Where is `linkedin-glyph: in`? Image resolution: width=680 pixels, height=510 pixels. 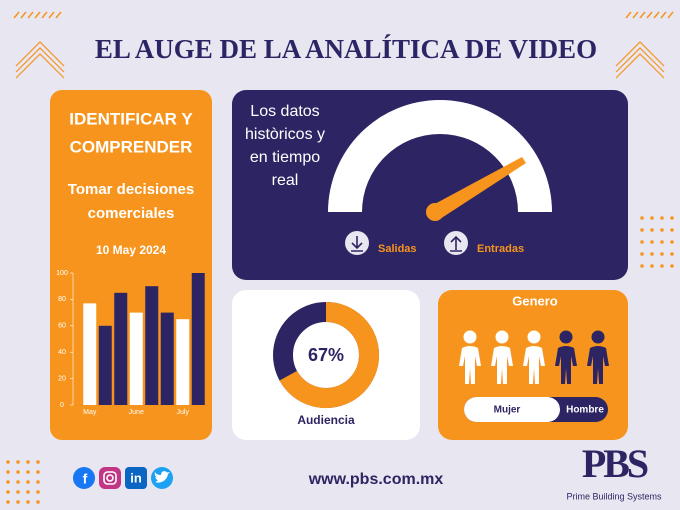
linkedin-glyph: in is located at coordinates (136, 477).